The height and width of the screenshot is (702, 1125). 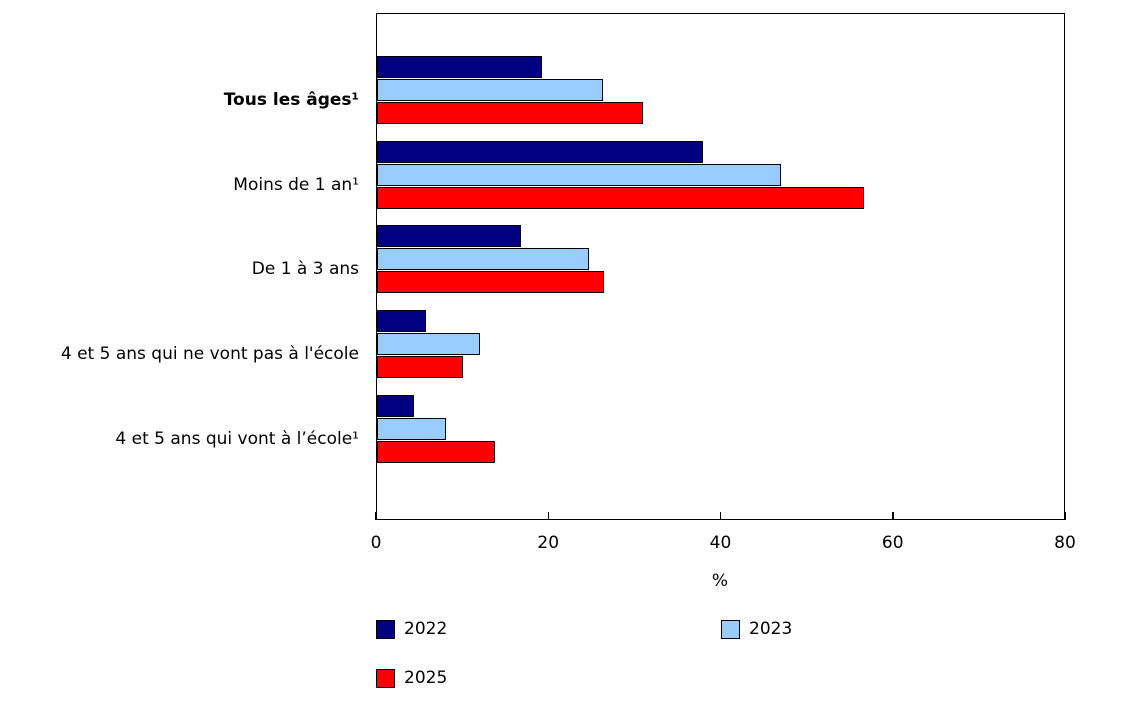 I want to click on category-label: 4 et 5 ans qui vont à l’école¹, so click(x=237, y=439).